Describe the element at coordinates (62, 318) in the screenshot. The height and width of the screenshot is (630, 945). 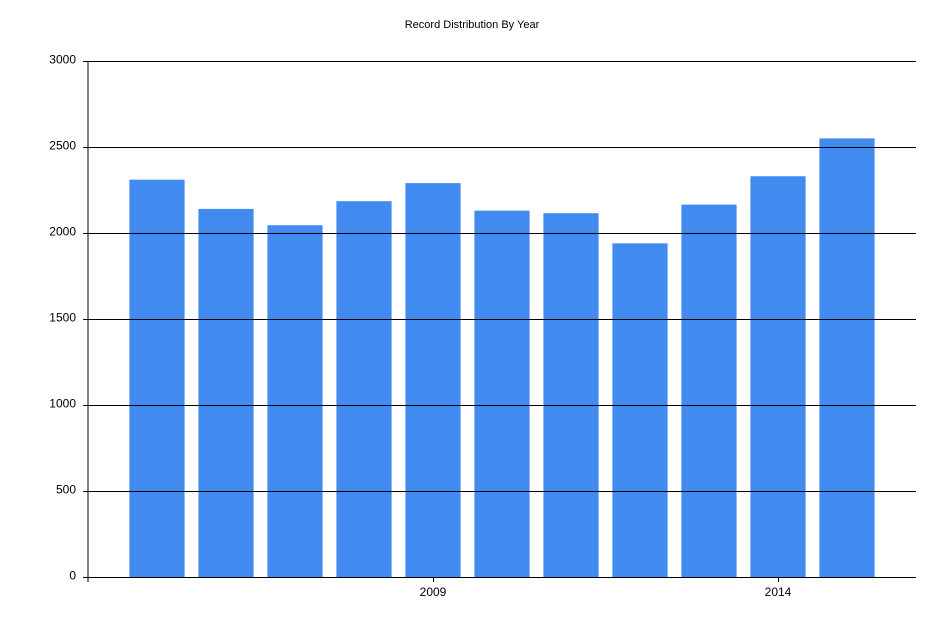
I see `y-tick-label: 1500` at that location.